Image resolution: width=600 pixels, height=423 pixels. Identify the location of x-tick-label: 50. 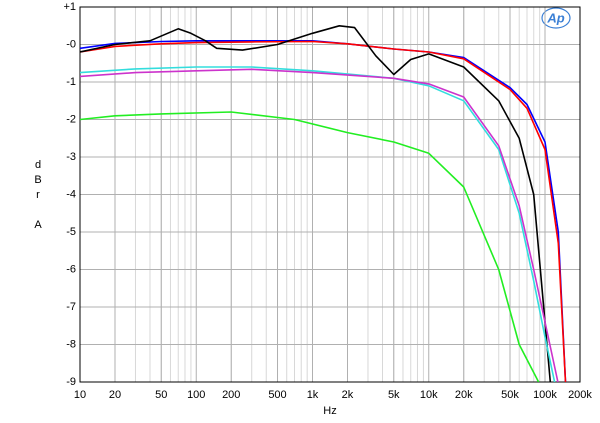
(161, 395).